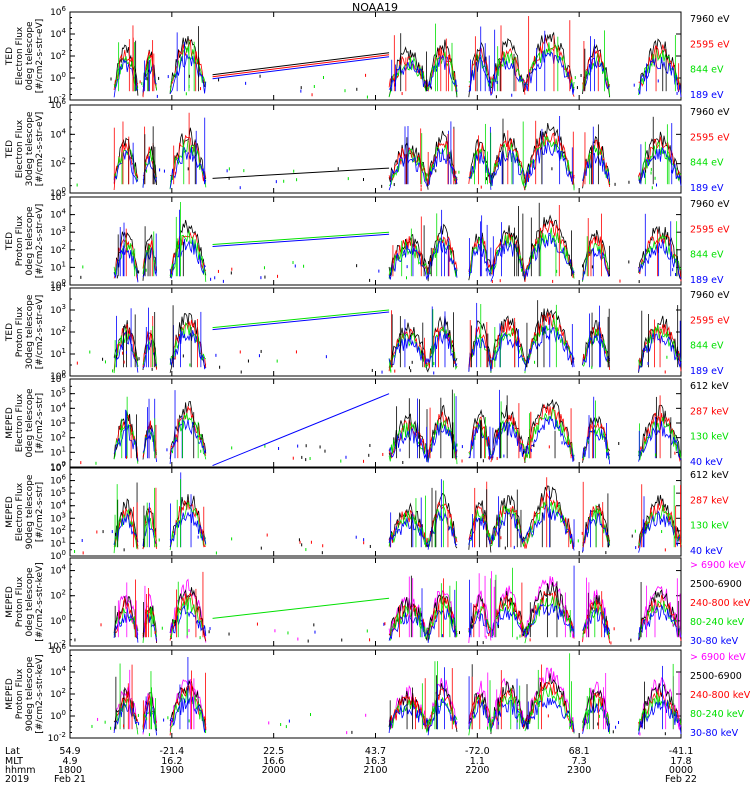 This screenshot has height=800, width=750. What do you see at coordinates (58, 393) in the screenshot?
I see `y-tick-label: 10⁵` at bounding box center [58, 393].